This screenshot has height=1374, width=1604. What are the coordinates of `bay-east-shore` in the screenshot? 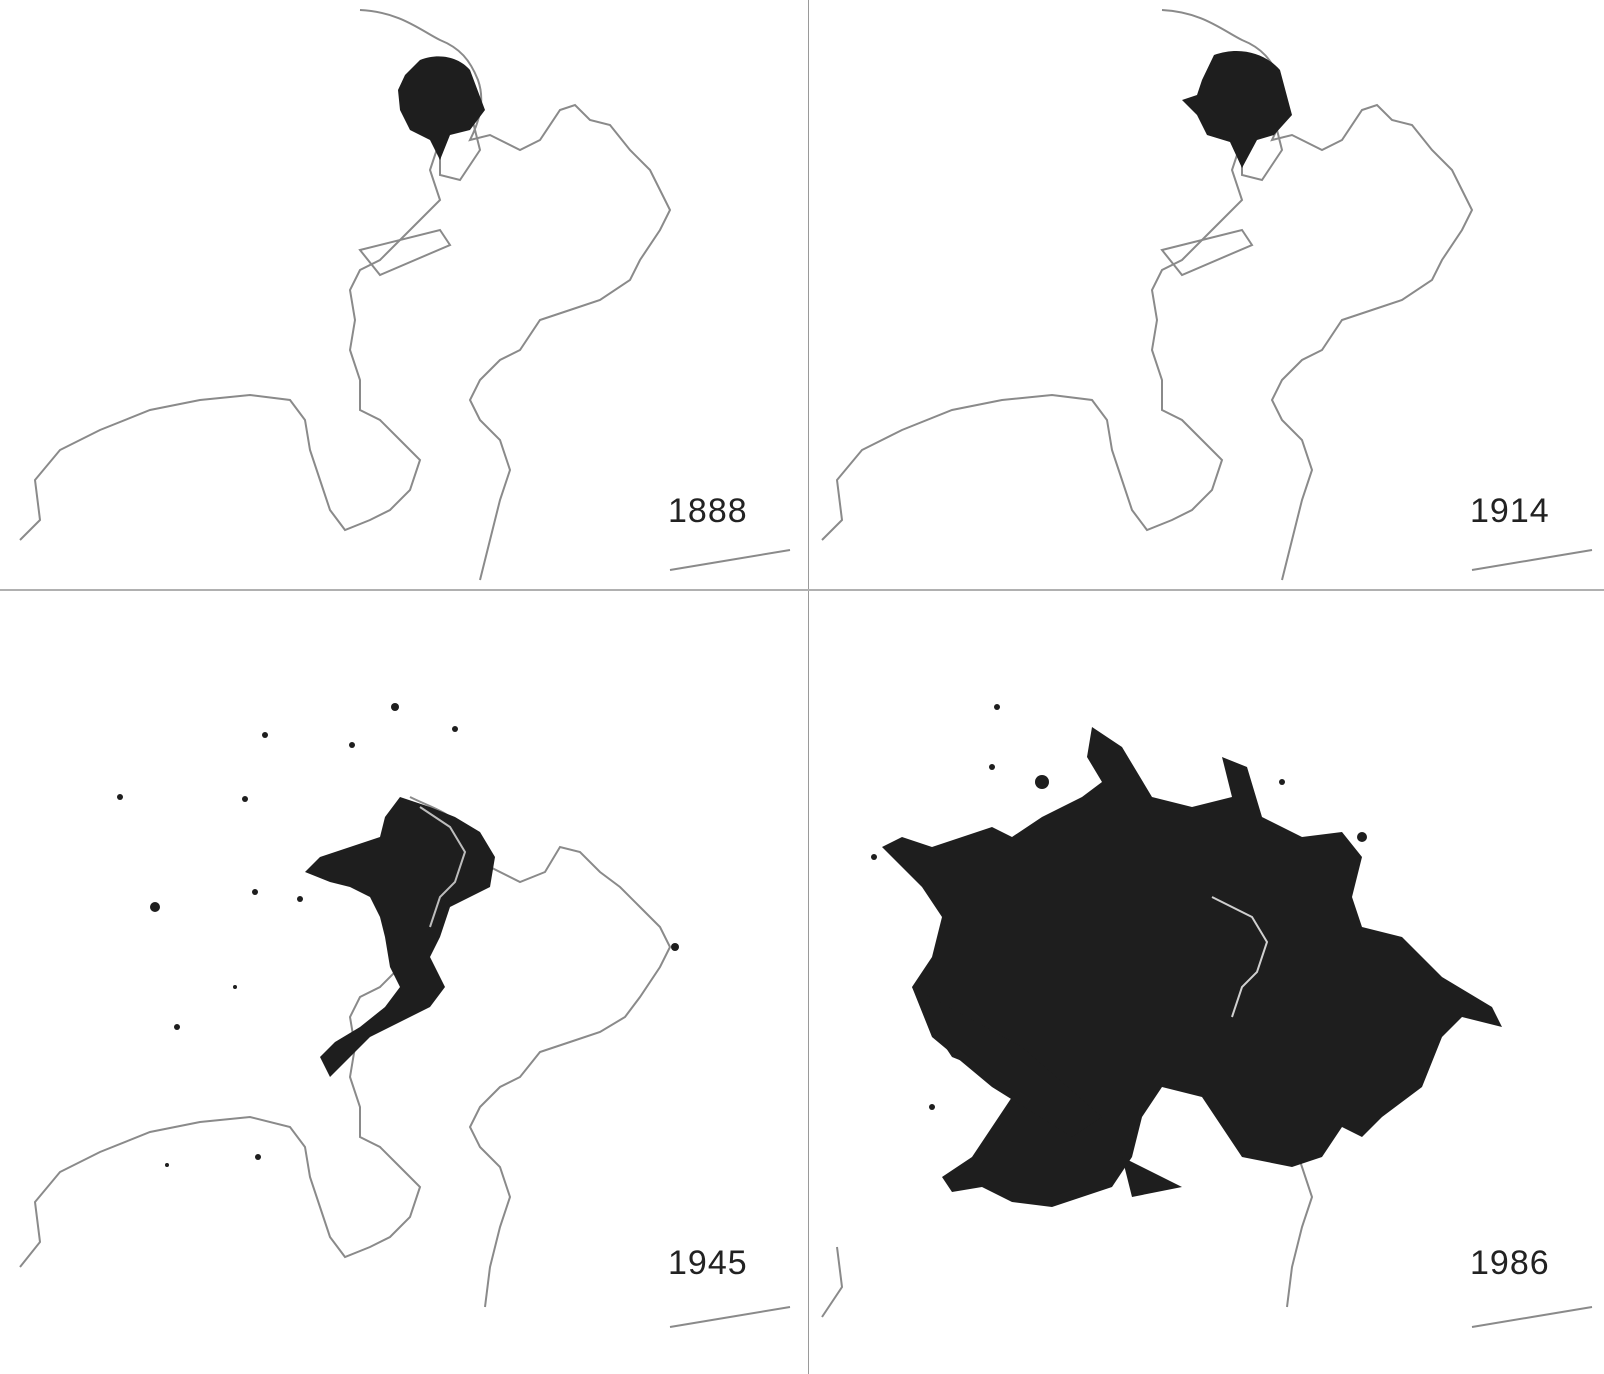 It's located at (515, 295).